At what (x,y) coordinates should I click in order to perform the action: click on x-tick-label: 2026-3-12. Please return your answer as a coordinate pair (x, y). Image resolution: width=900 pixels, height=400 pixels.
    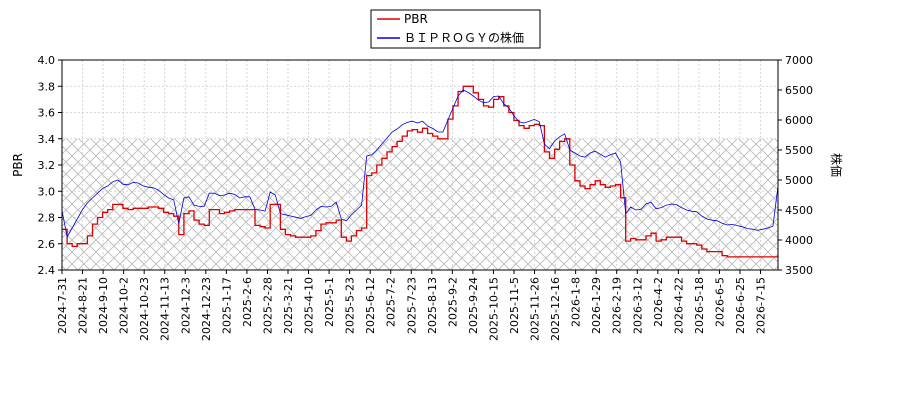
    Looking at the image, I should click on (637, 305).